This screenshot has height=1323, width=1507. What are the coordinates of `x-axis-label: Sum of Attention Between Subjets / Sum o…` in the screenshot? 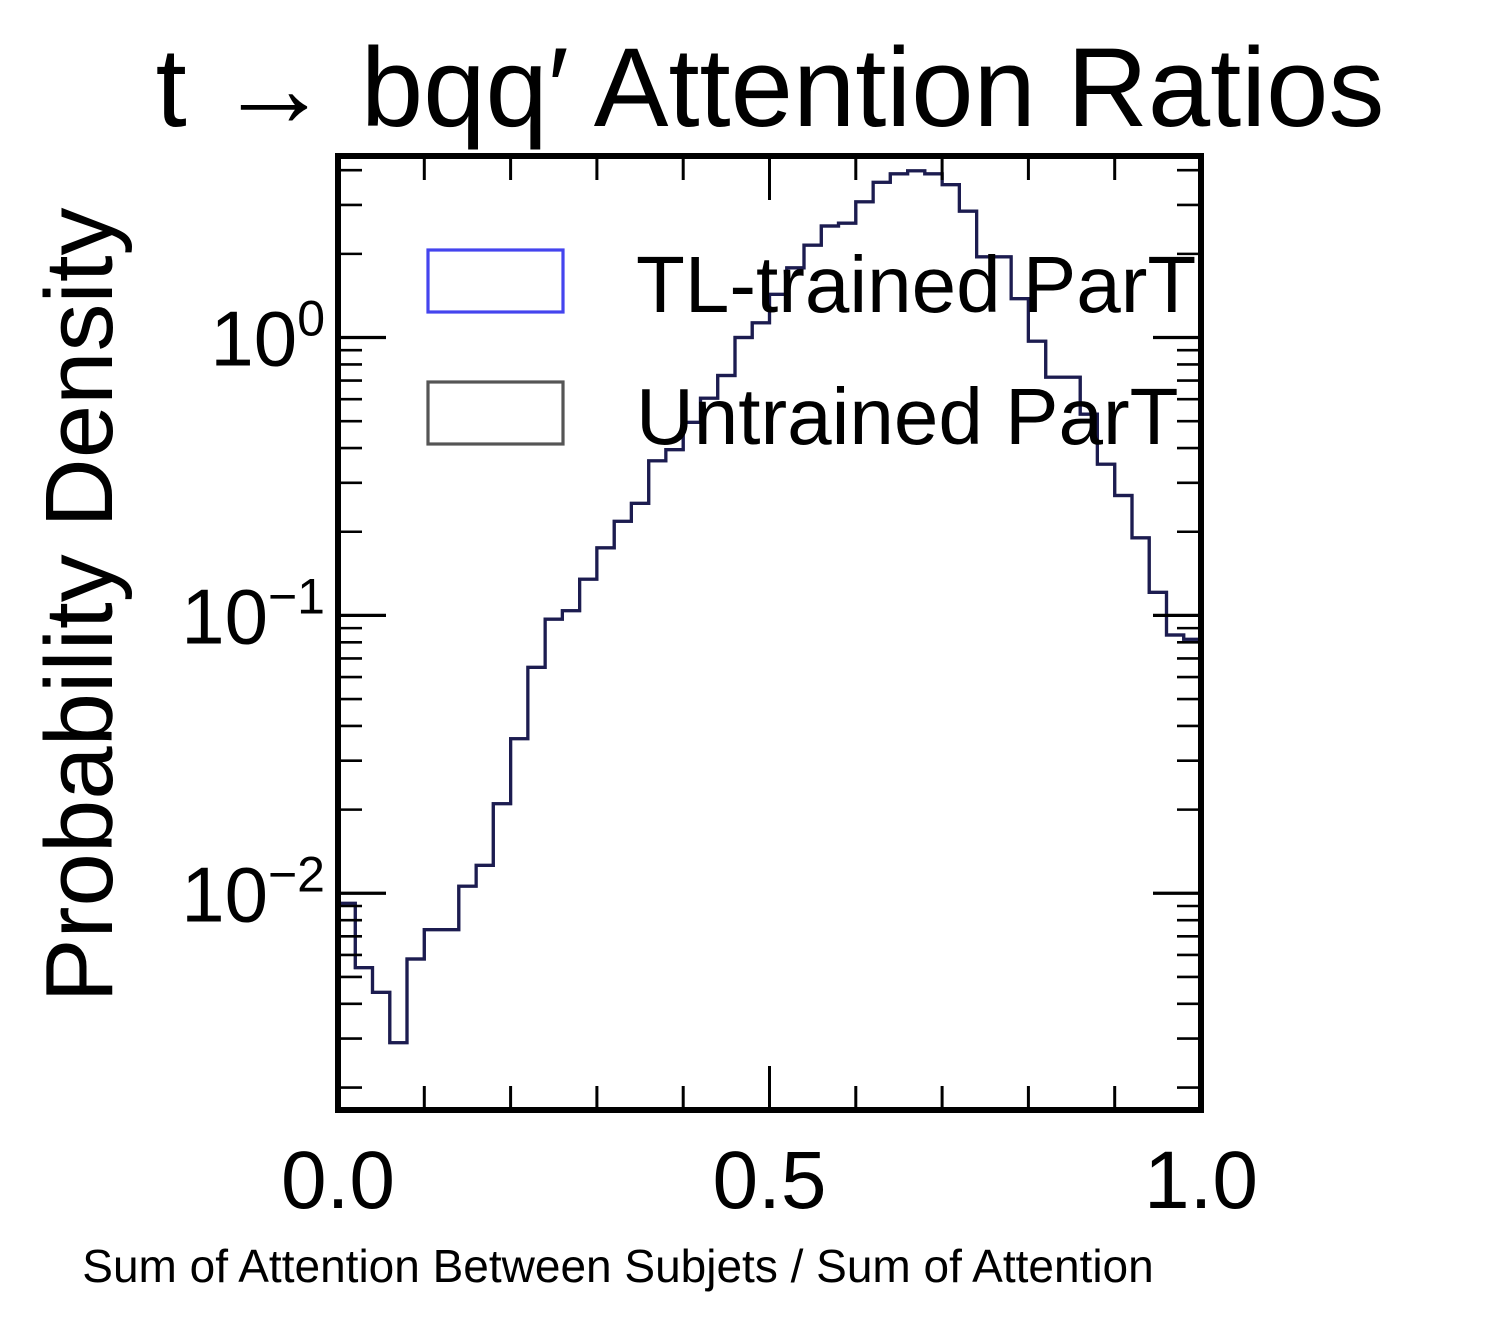 It's located at (617, 1266).